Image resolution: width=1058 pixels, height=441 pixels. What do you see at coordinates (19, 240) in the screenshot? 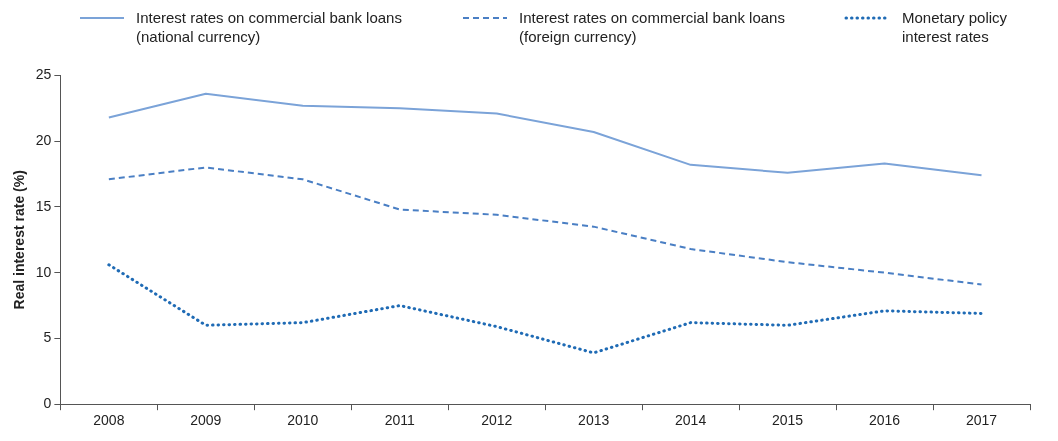
I see `y-axis-title: Real interest rate (%)` at bounding box center [19, 240].